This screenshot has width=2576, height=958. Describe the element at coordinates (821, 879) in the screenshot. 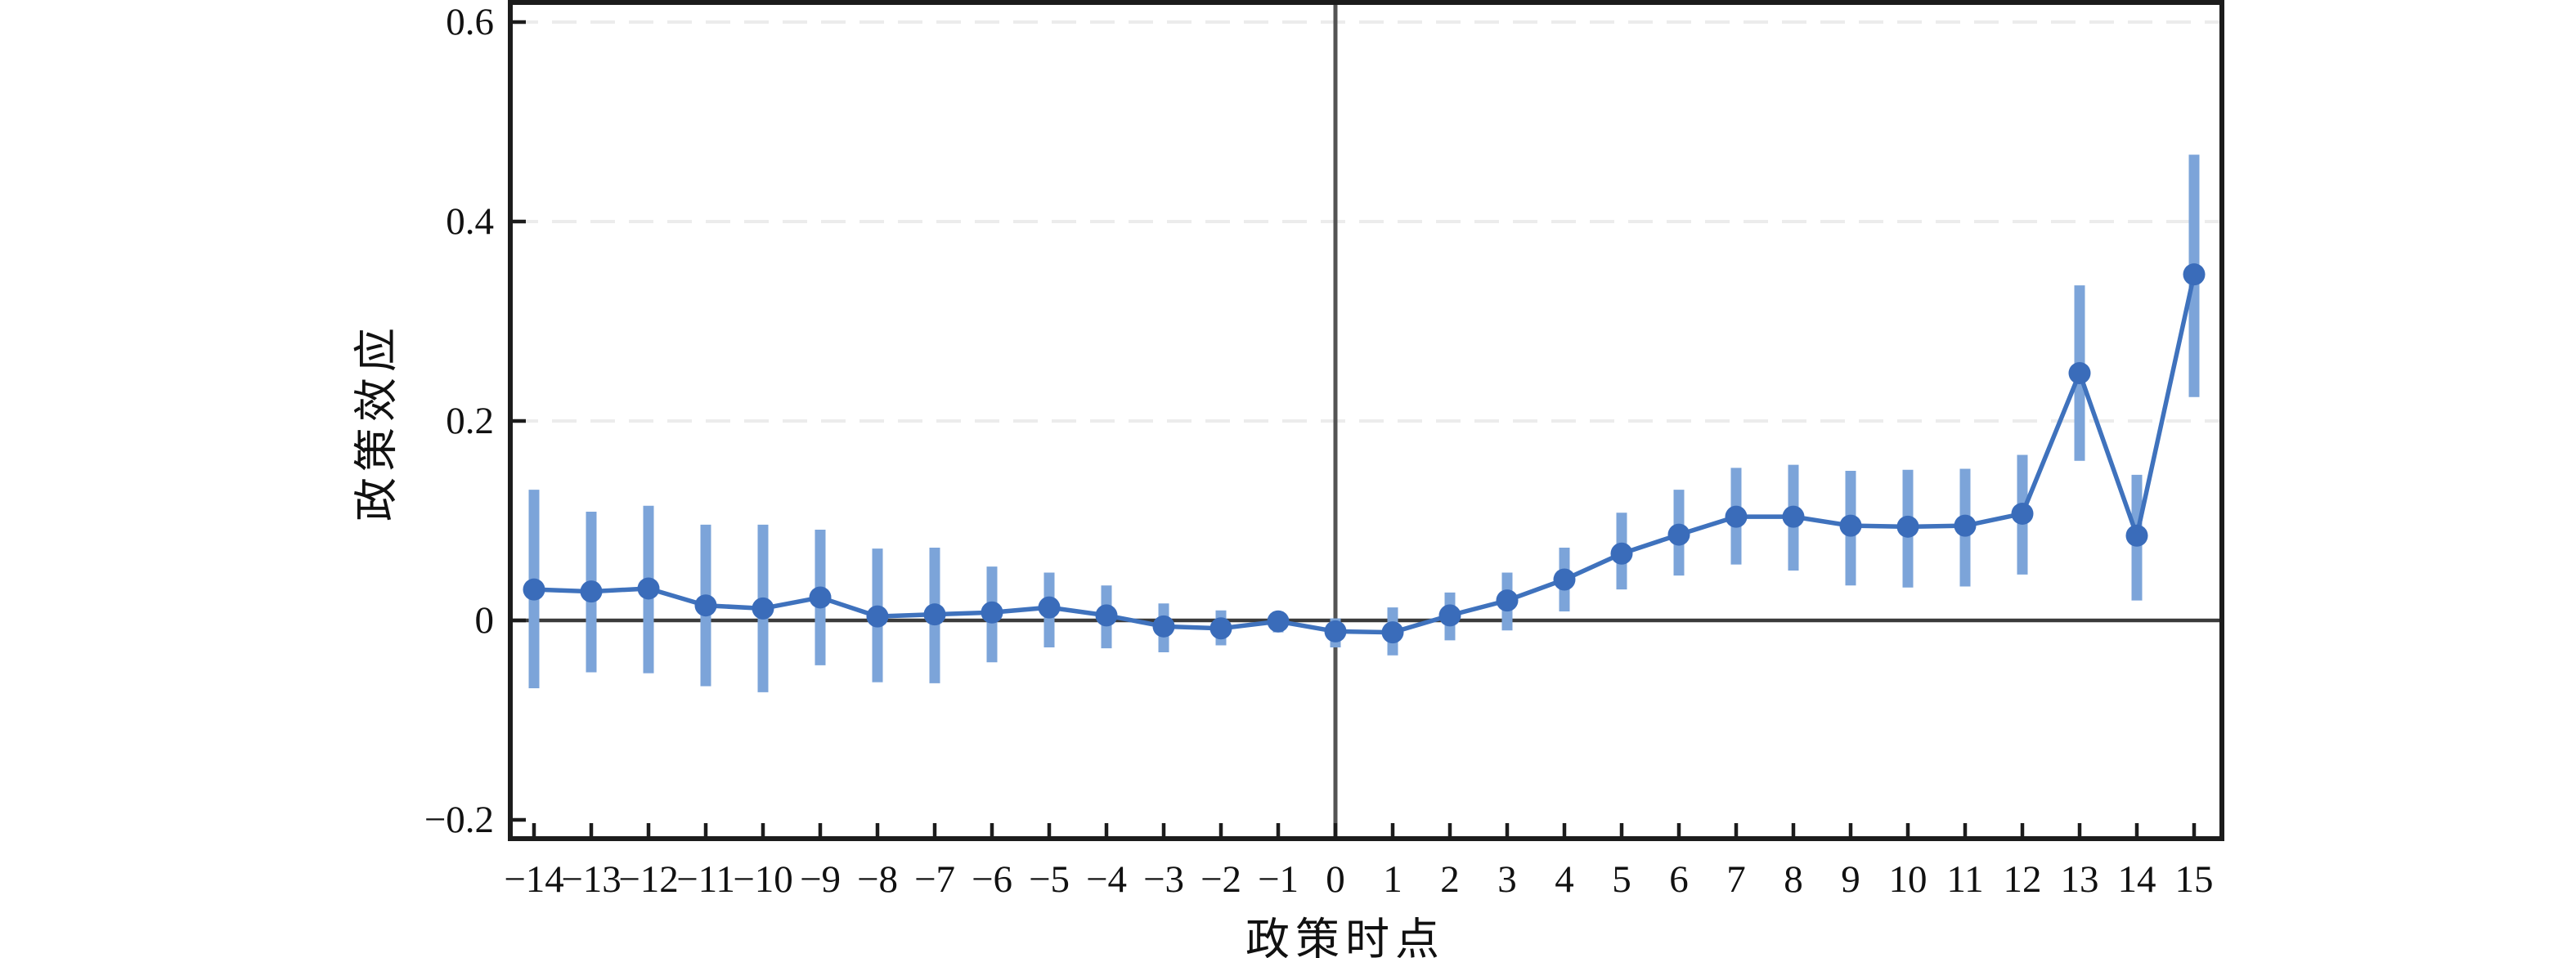

I see `x-tick-label: −9` at that location.